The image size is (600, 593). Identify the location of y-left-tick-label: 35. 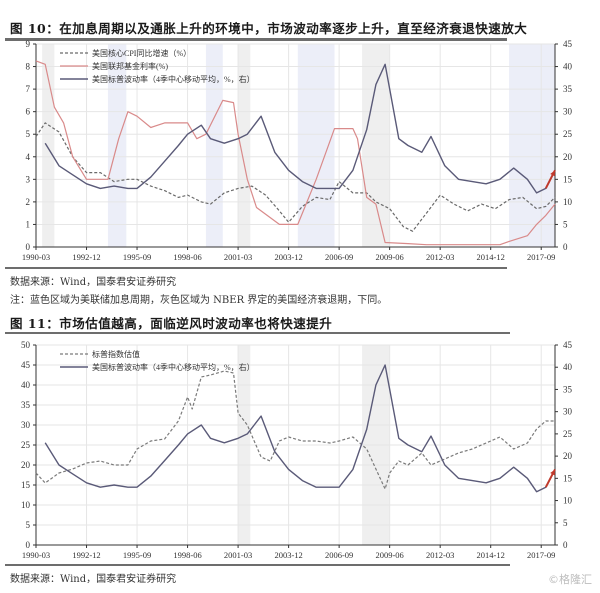
(26, 405).